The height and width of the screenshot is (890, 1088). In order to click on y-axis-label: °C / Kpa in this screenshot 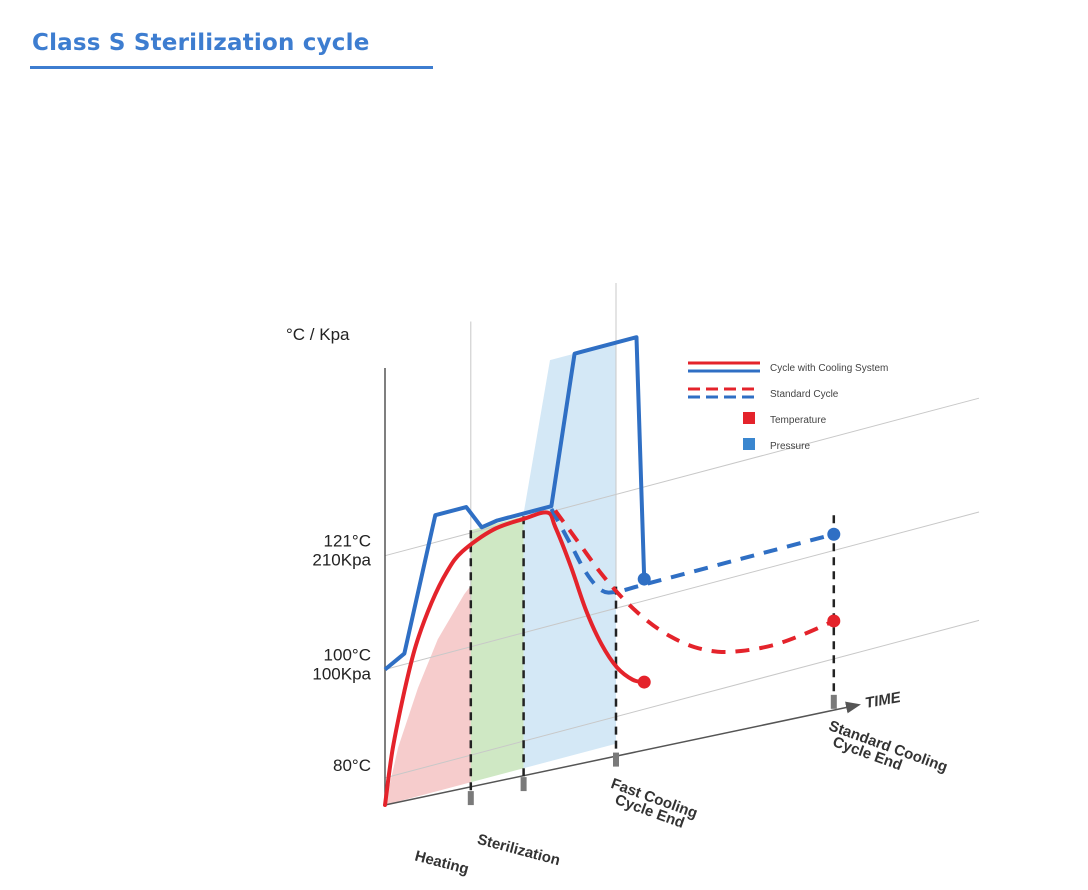, I will do `click(318, 334)`.